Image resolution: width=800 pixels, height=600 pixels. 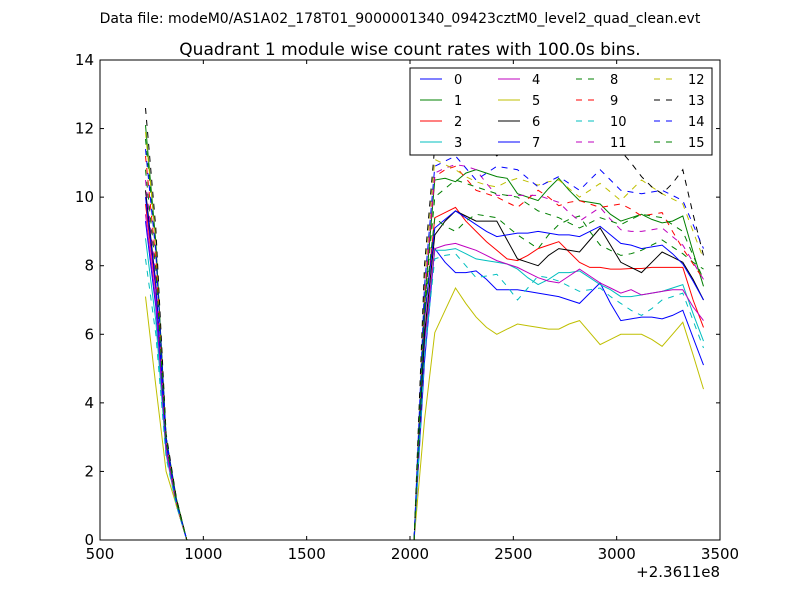 What do you see at coordinates (536, 143) in the screenshot?
I see `legend-label-7: 7` at bounding box center [536, 143].